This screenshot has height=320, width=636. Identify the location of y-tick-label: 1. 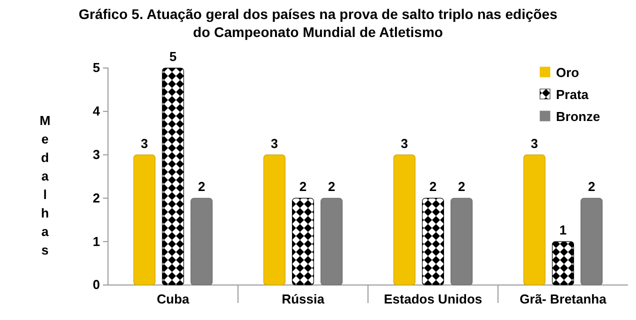
(96, 241).